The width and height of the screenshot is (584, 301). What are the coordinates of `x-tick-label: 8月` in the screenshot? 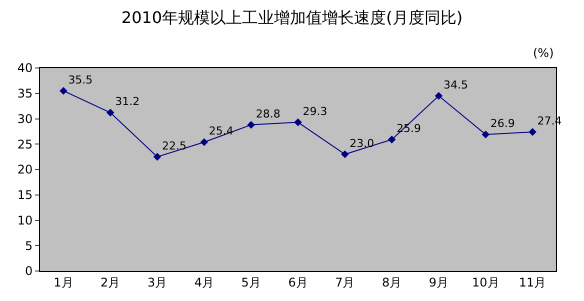 It's located at (392, 282).